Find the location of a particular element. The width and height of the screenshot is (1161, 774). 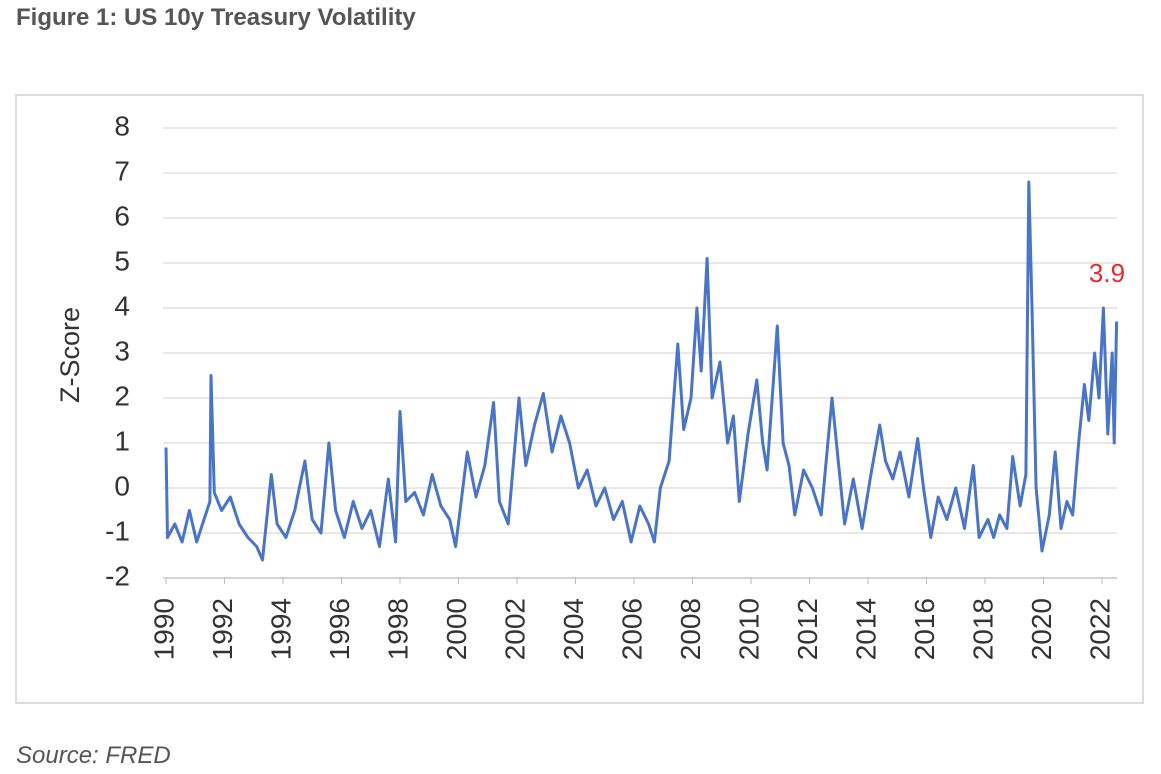

y-tick-label: 0 is located at coordinates (122, 485).